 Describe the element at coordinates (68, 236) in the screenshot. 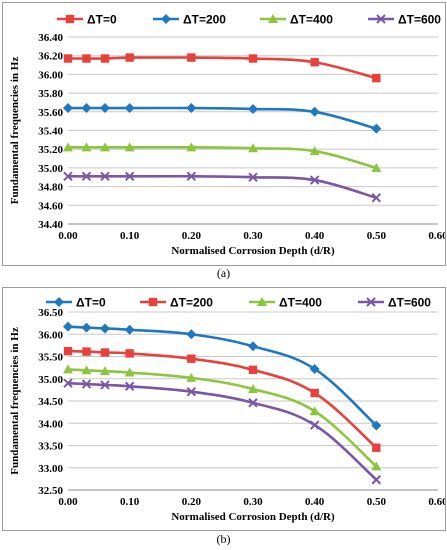

I see `chart-a-x-tick-label: 0.00` at that location.